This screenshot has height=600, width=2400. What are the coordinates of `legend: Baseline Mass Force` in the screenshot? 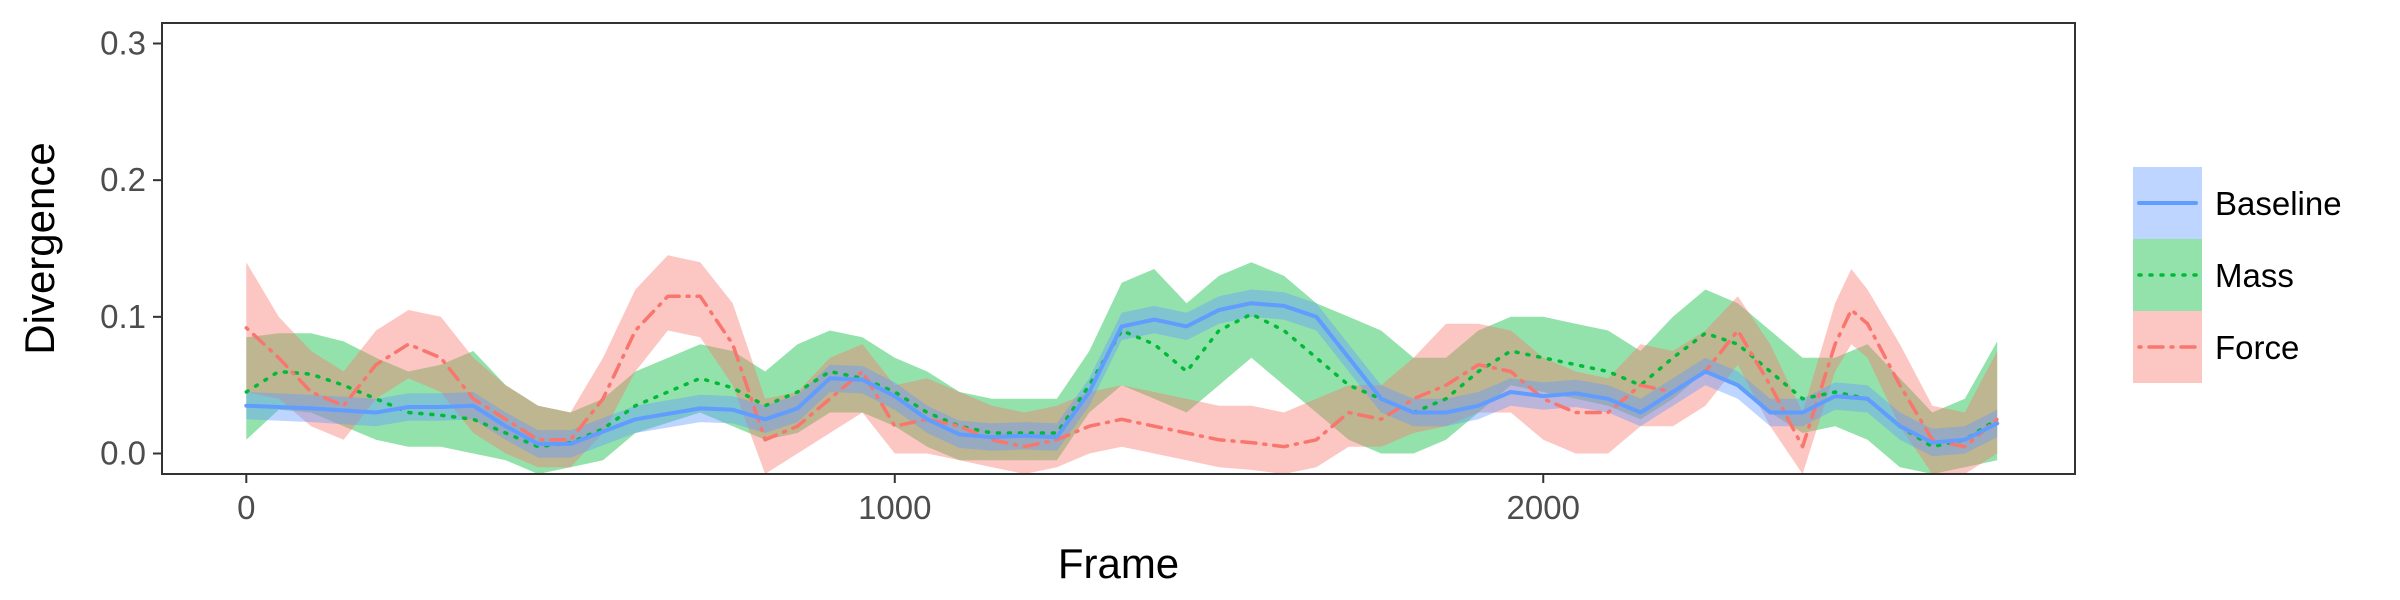 It's located at (2237, 275).